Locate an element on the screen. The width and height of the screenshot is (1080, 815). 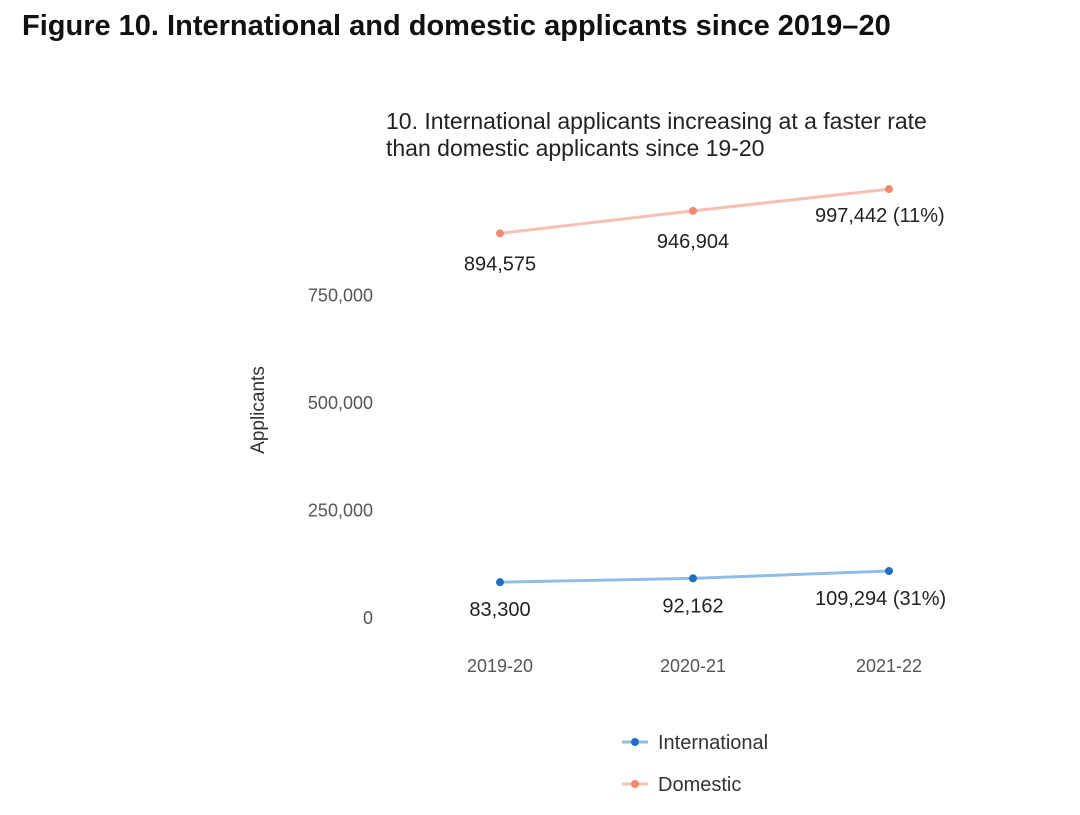
data-label: 83,300 is located at coordinates (499, 610).